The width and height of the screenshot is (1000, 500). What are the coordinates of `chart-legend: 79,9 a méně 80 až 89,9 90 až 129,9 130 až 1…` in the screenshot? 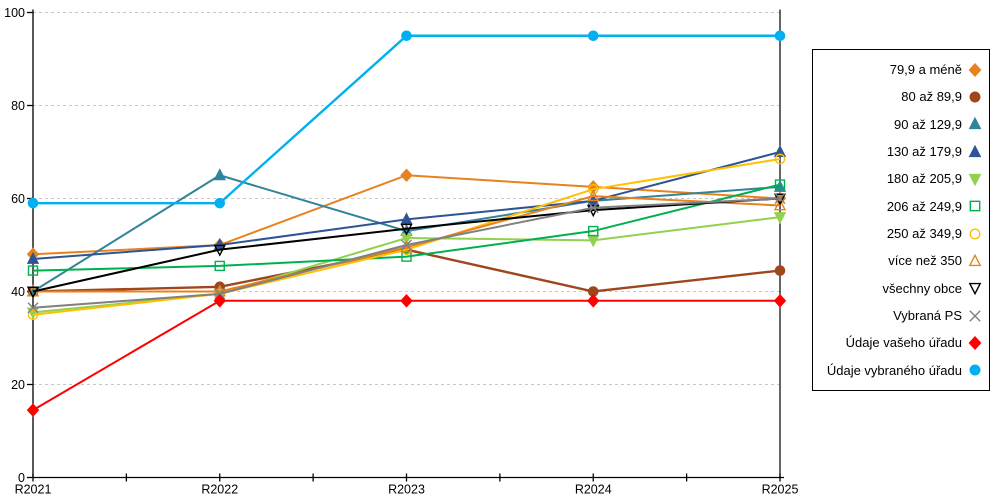 It's located at (901, 220).